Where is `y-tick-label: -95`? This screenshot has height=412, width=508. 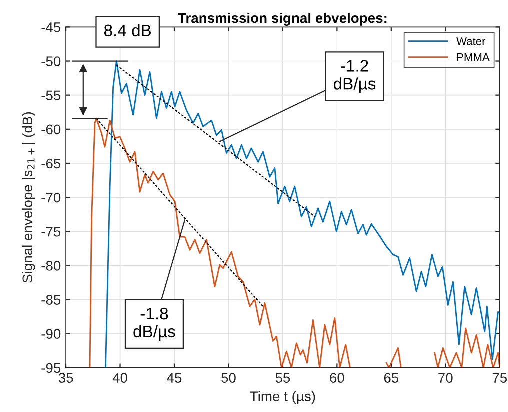 y-tick-label: -95 is located at coordinates (51, 368).